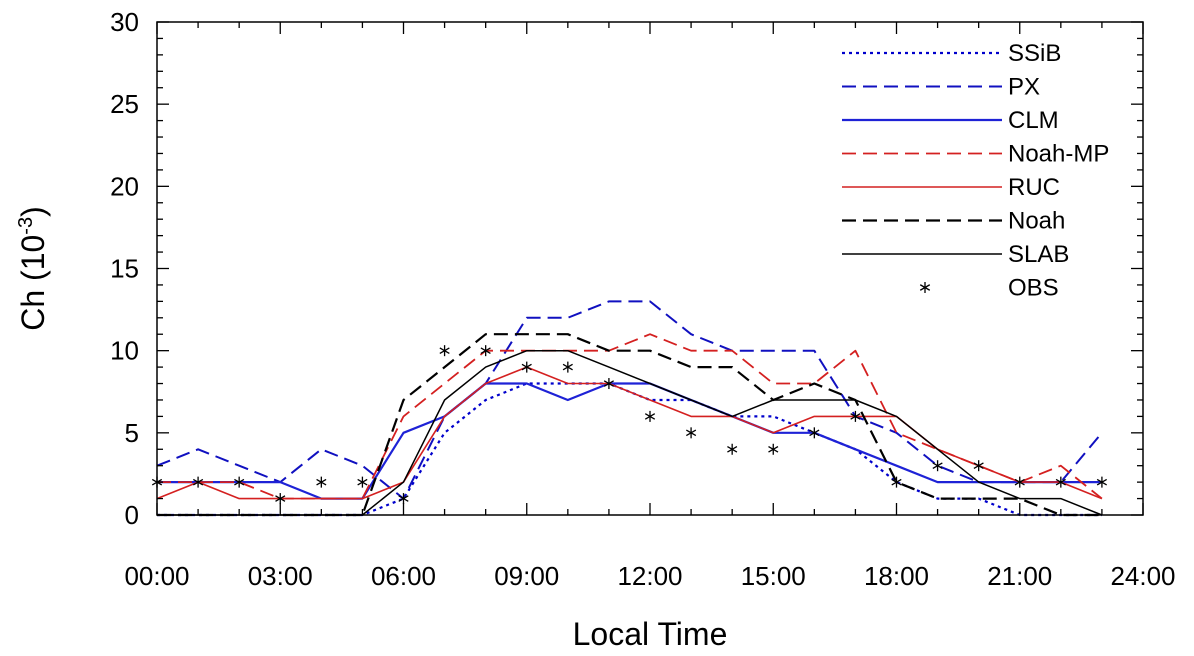  Describe the element at coordinates (773, 576) in the screenshot. I see `x-tick-label: 15:00` at that location.